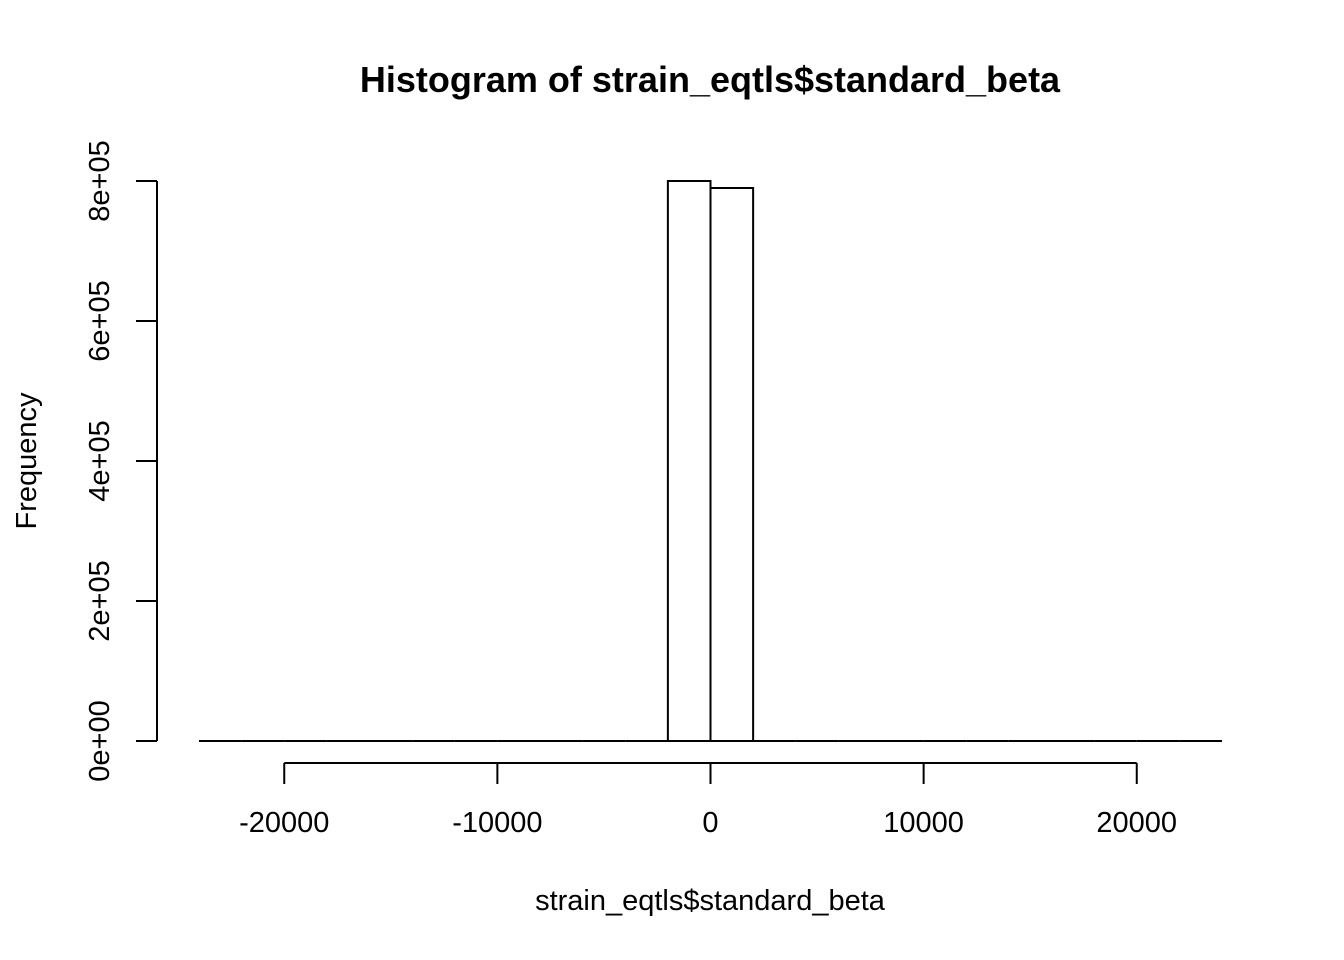 Image resolution: width=1344 pixels, height=960 pixels. What do you see at coordinates (708, 800) in the screenshot?
I see `x-axis: -20000 -10000 0 10000 20000` at bounding box center [708, 800].